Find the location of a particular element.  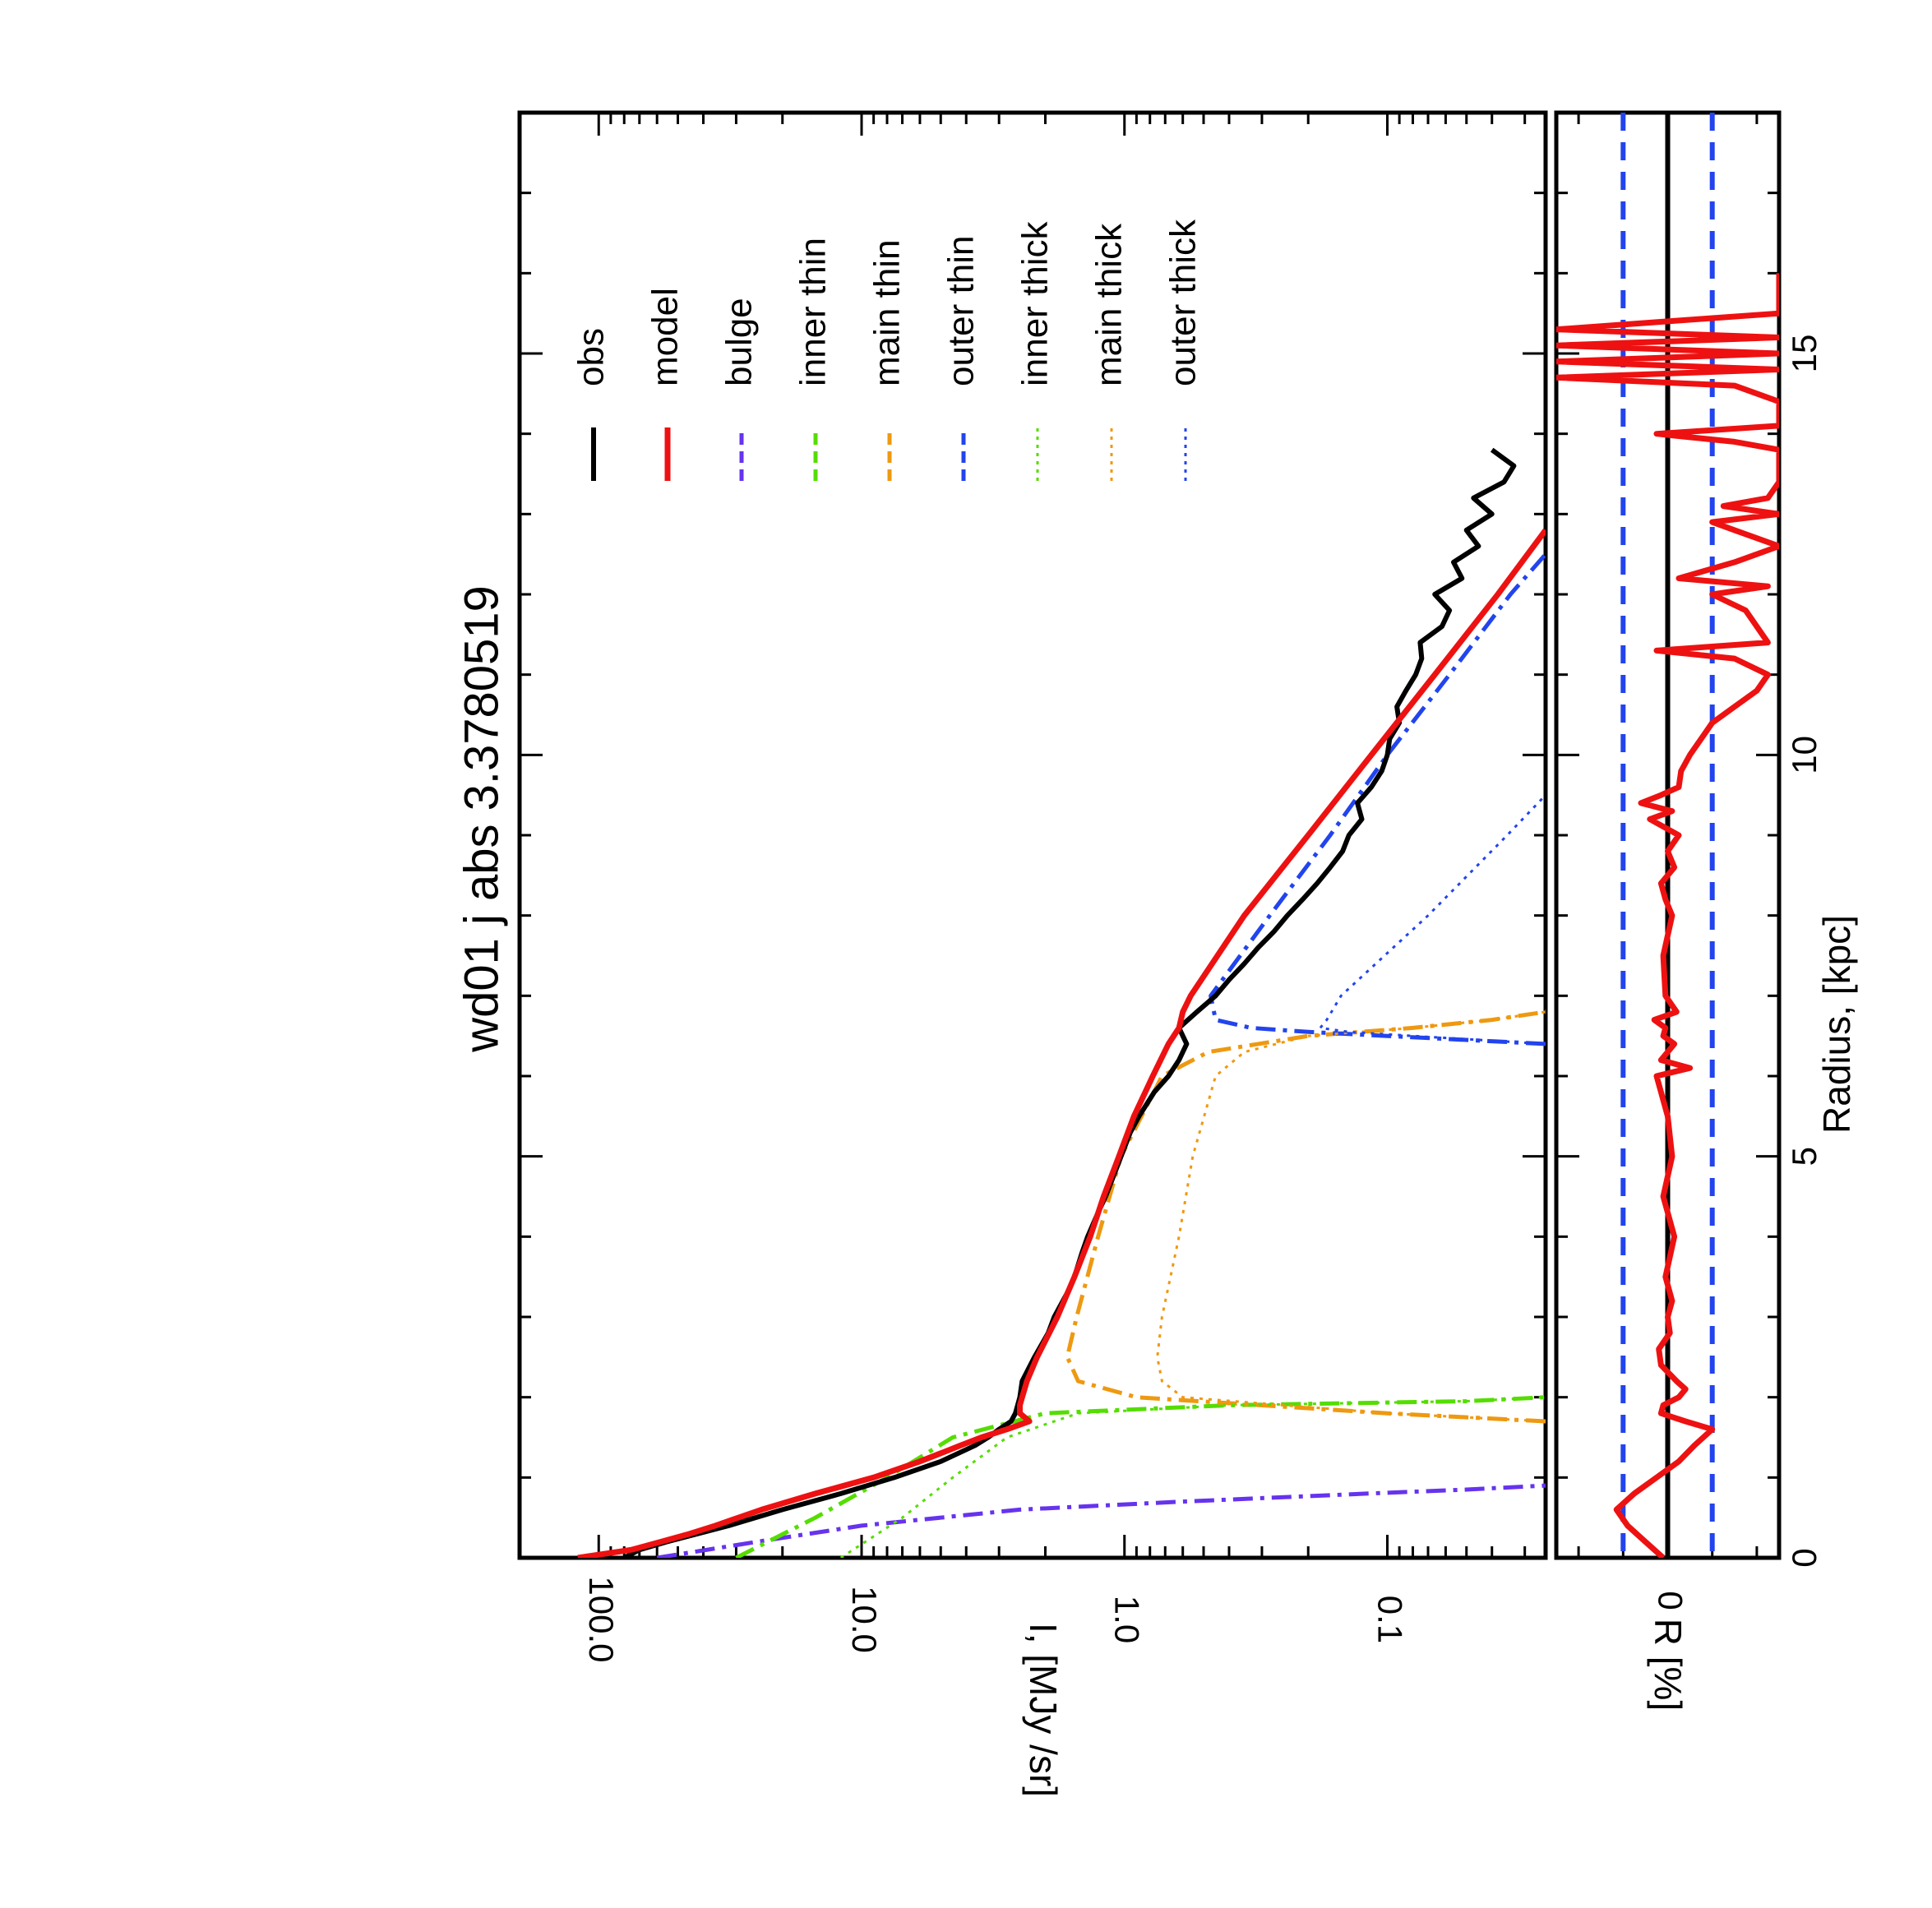

radius-tick-label: 5 is located at coordinates (1804, 1157).